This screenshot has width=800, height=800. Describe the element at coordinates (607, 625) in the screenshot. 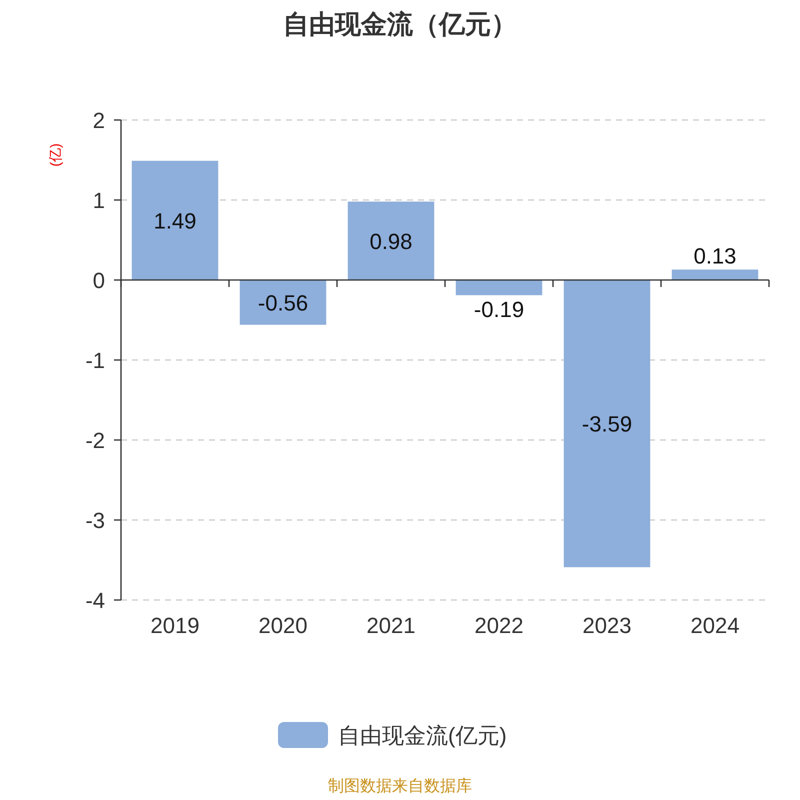

I see `x-tick-label: 2023` at that location.